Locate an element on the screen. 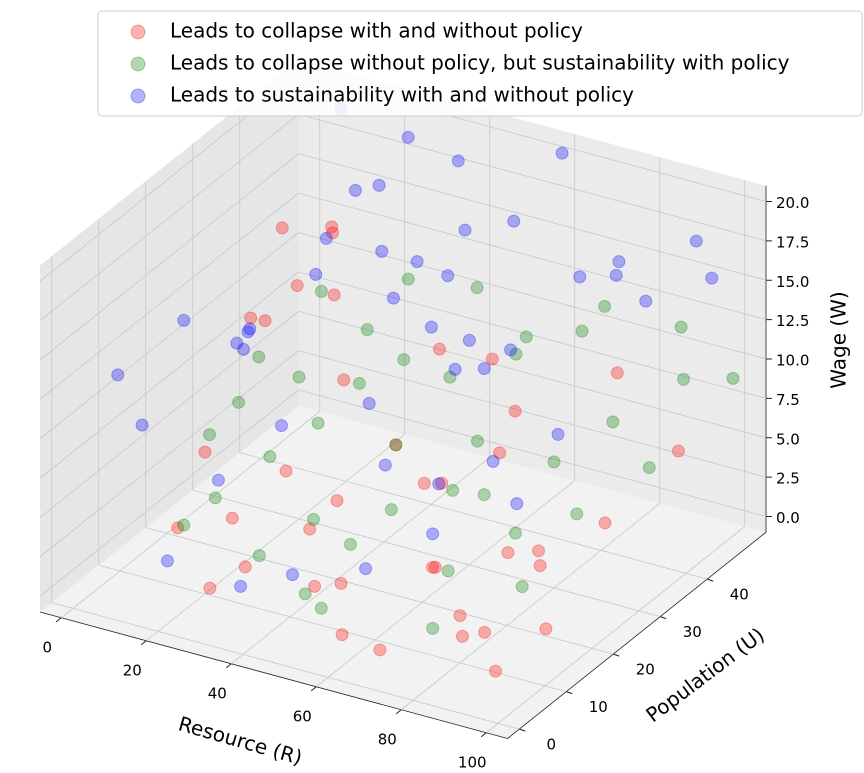 The image size is (864, 773). z-tick-label: 10.0 is located at coordinates (792, 361).